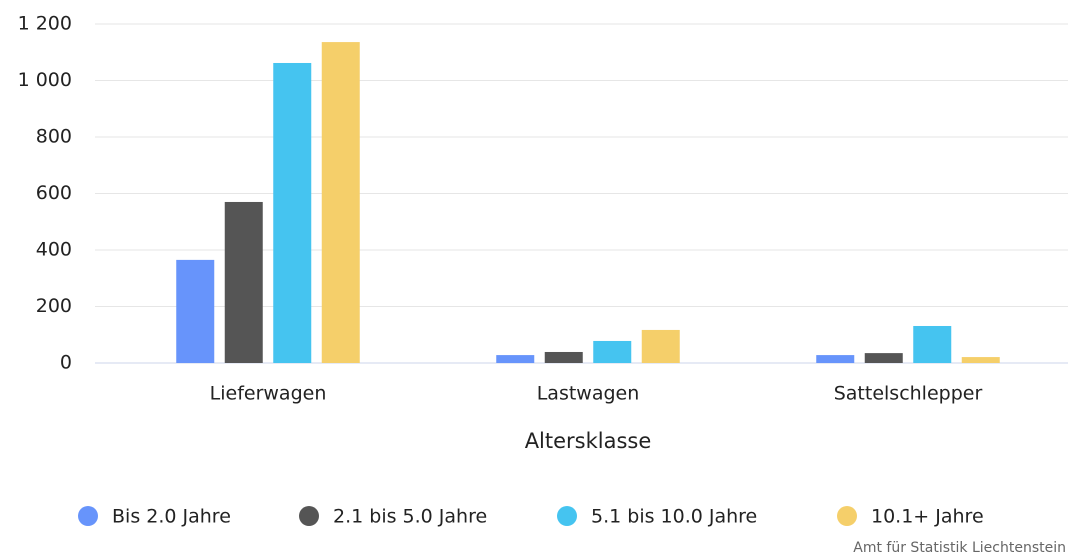 This screenshot has width=1070, height=559. What do you see at coordinates (66, 363) in the screenshot?
I see `y-tick-label: 0` at bounding box center [66, 363].